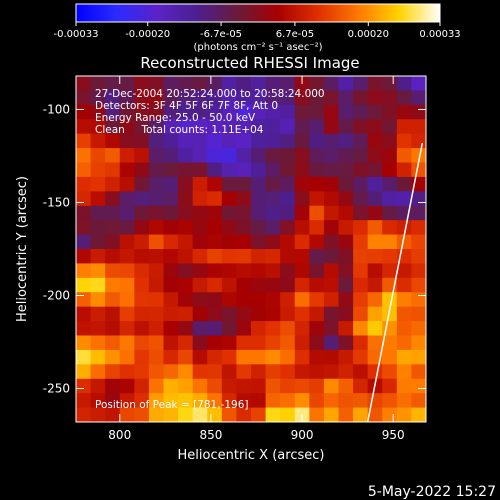 This screenshot has width=500, height=500. Describe the element at coordinates (56, 389) in the screenshot. I see `y-tick-label: -250` at that location.